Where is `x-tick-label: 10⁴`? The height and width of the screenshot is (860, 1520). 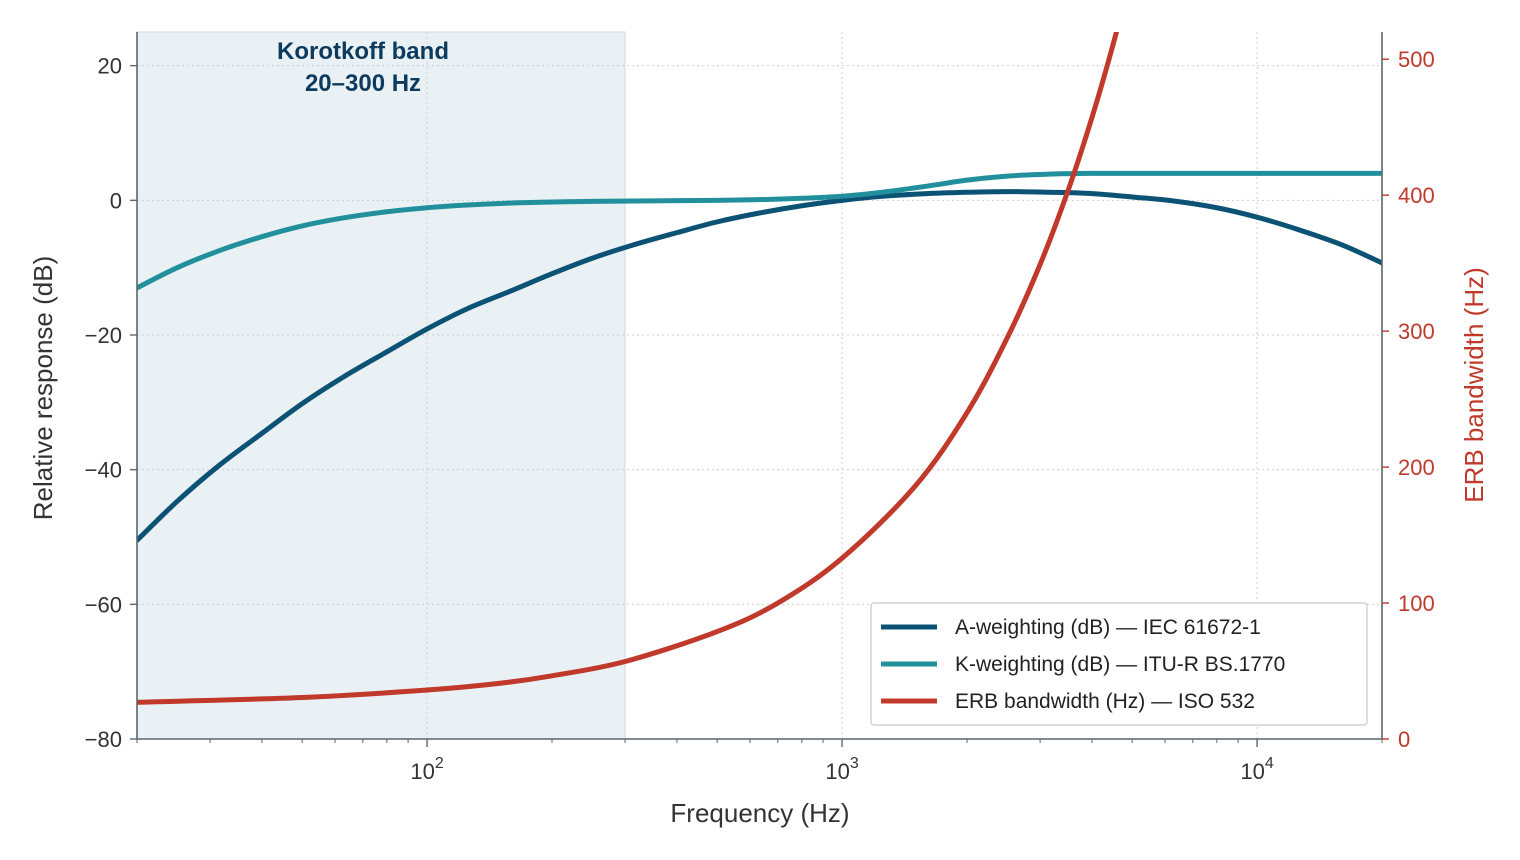 x-tick-label: 10⁴ is located at coordinates (1256, 769).